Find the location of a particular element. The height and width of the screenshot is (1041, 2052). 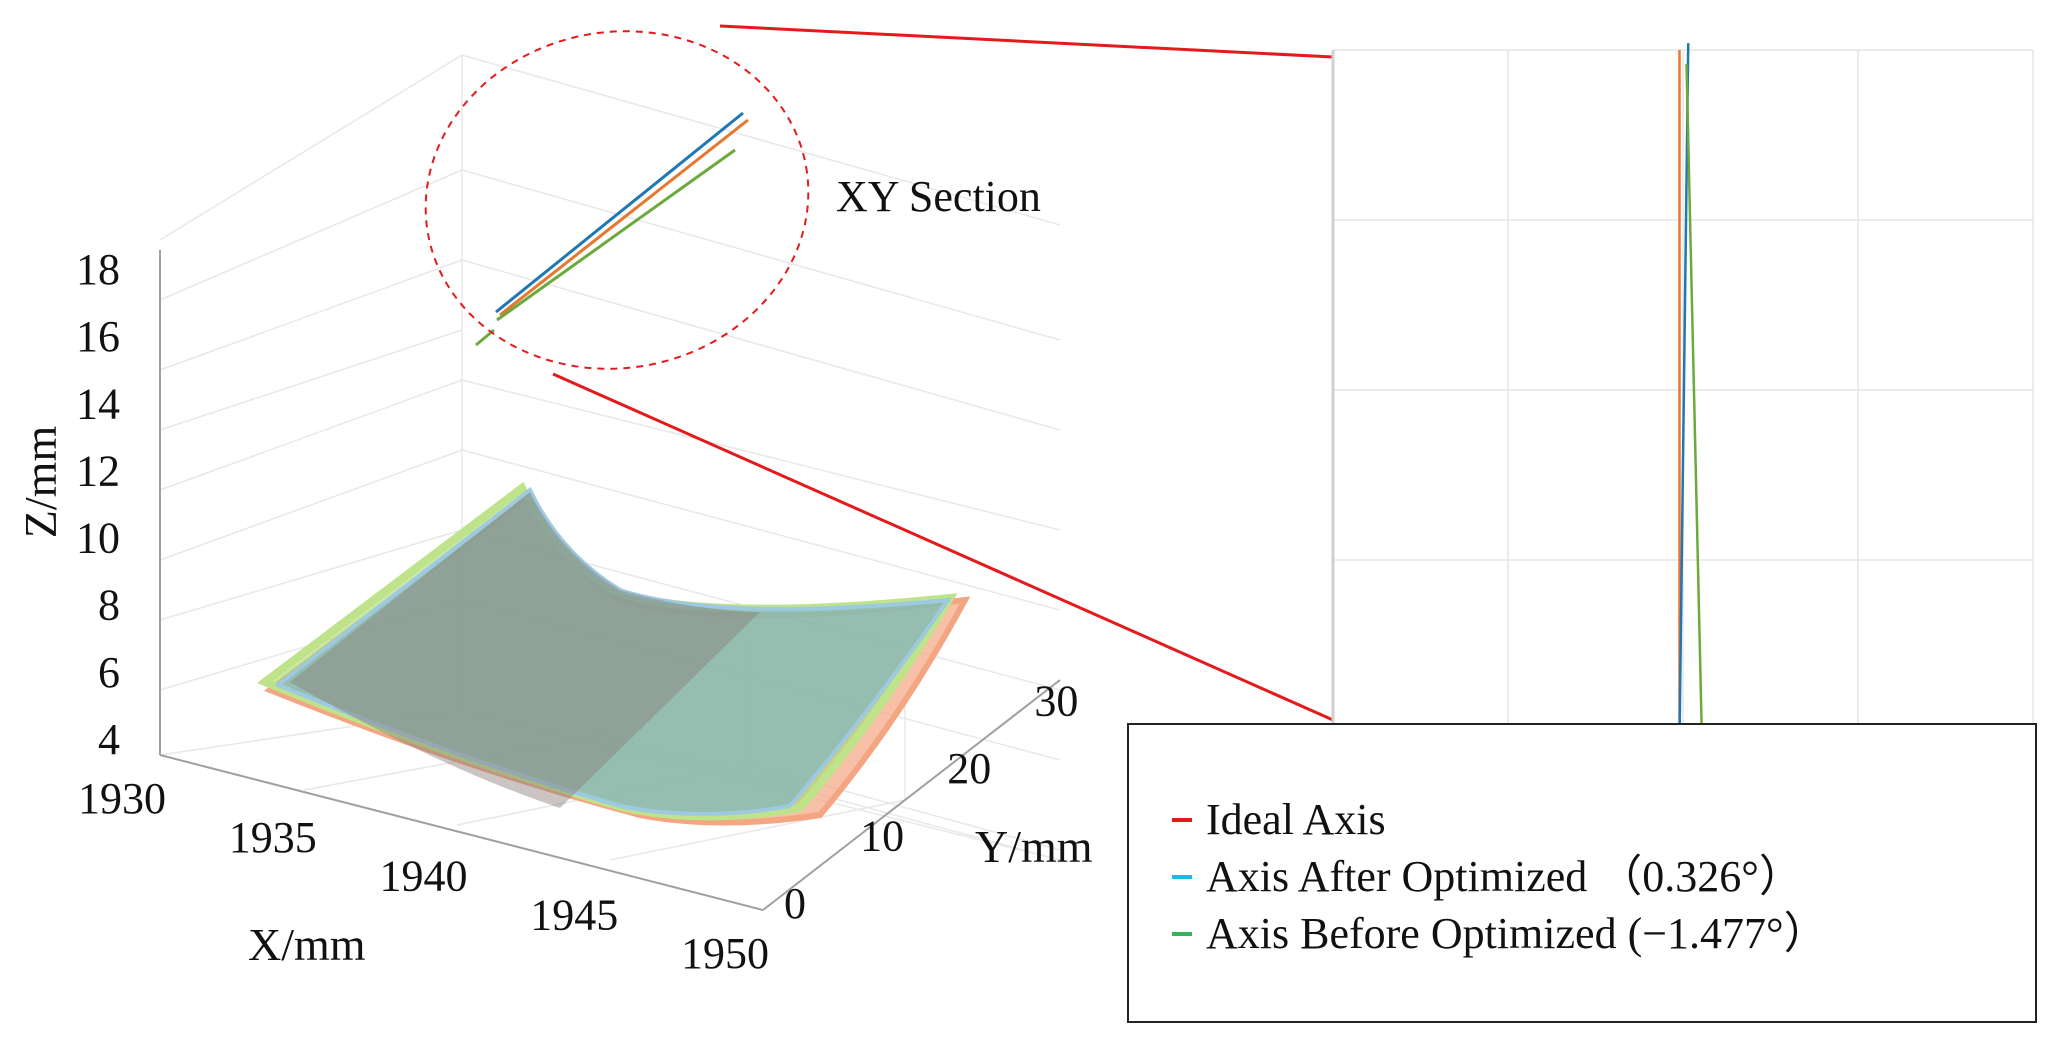

axis-lines-3d is located at coordinates (612, 229).